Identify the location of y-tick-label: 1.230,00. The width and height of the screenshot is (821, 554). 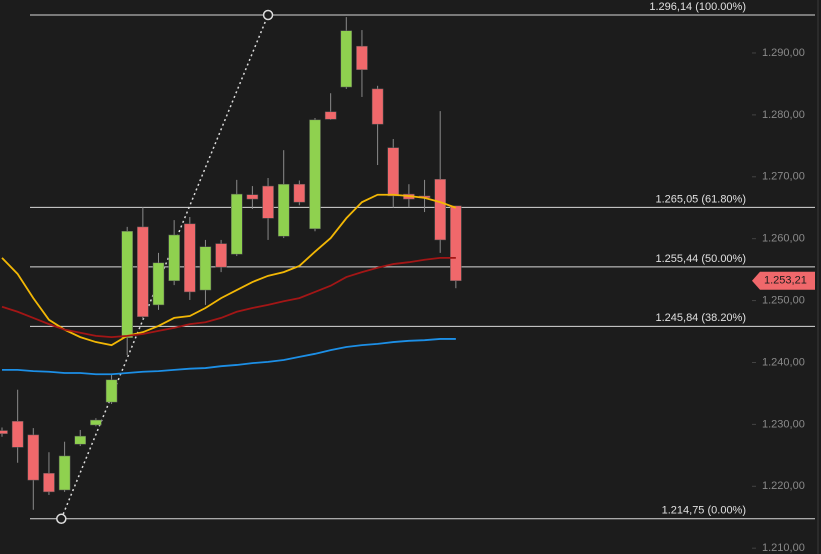
(783, 424).